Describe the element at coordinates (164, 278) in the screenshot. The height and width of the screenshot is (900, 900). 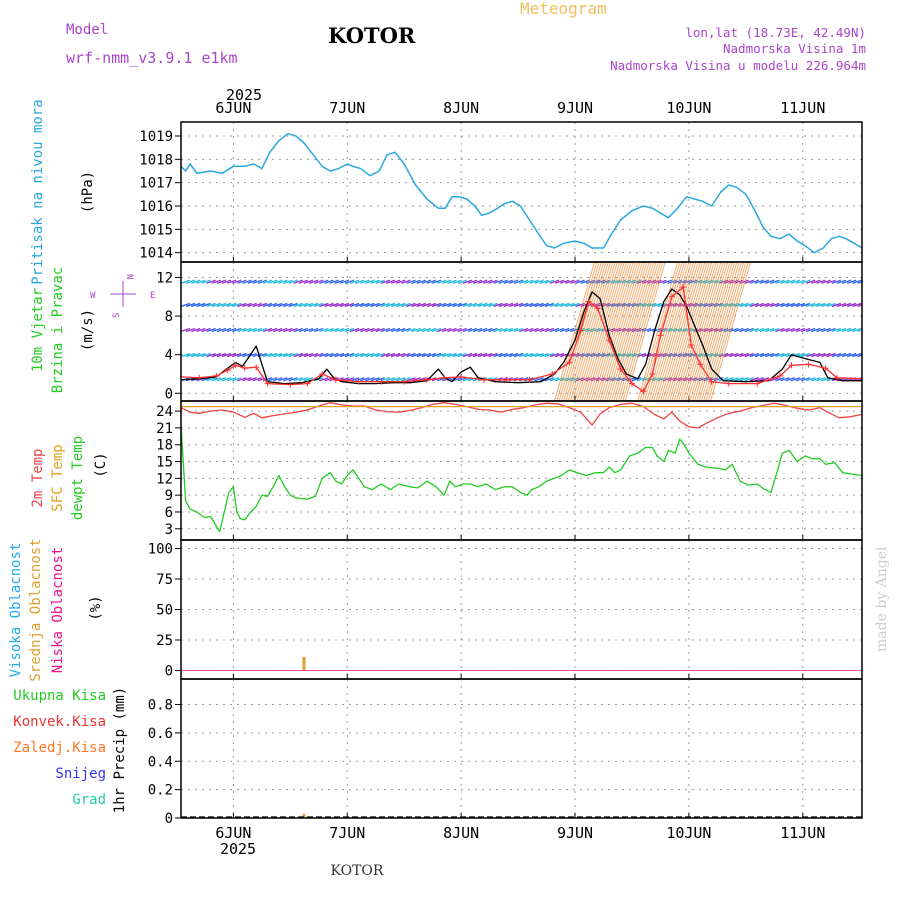
I see `y-tick-label: 12` at that location.